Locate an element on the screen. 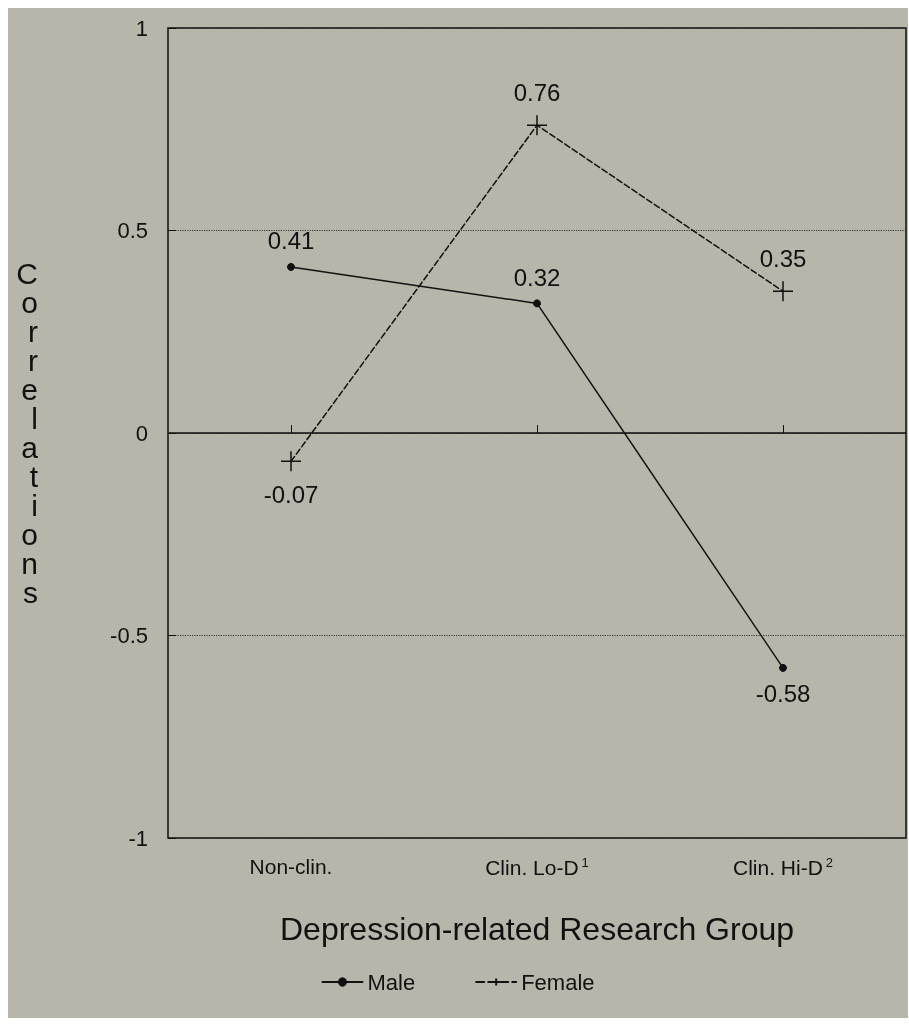  legend-label: Male is located at coordinates (391, 982).